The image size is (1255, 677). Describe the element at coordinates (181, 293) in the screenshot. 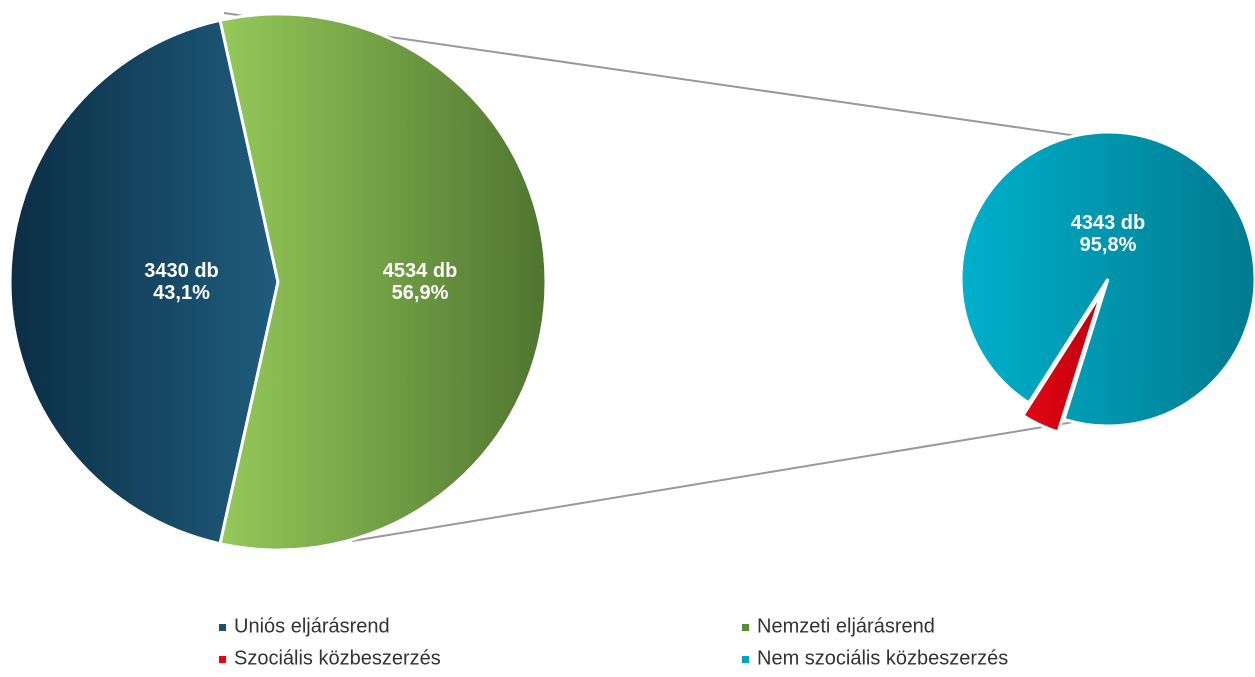

I see `data-label-line: 43,1%` at that location.